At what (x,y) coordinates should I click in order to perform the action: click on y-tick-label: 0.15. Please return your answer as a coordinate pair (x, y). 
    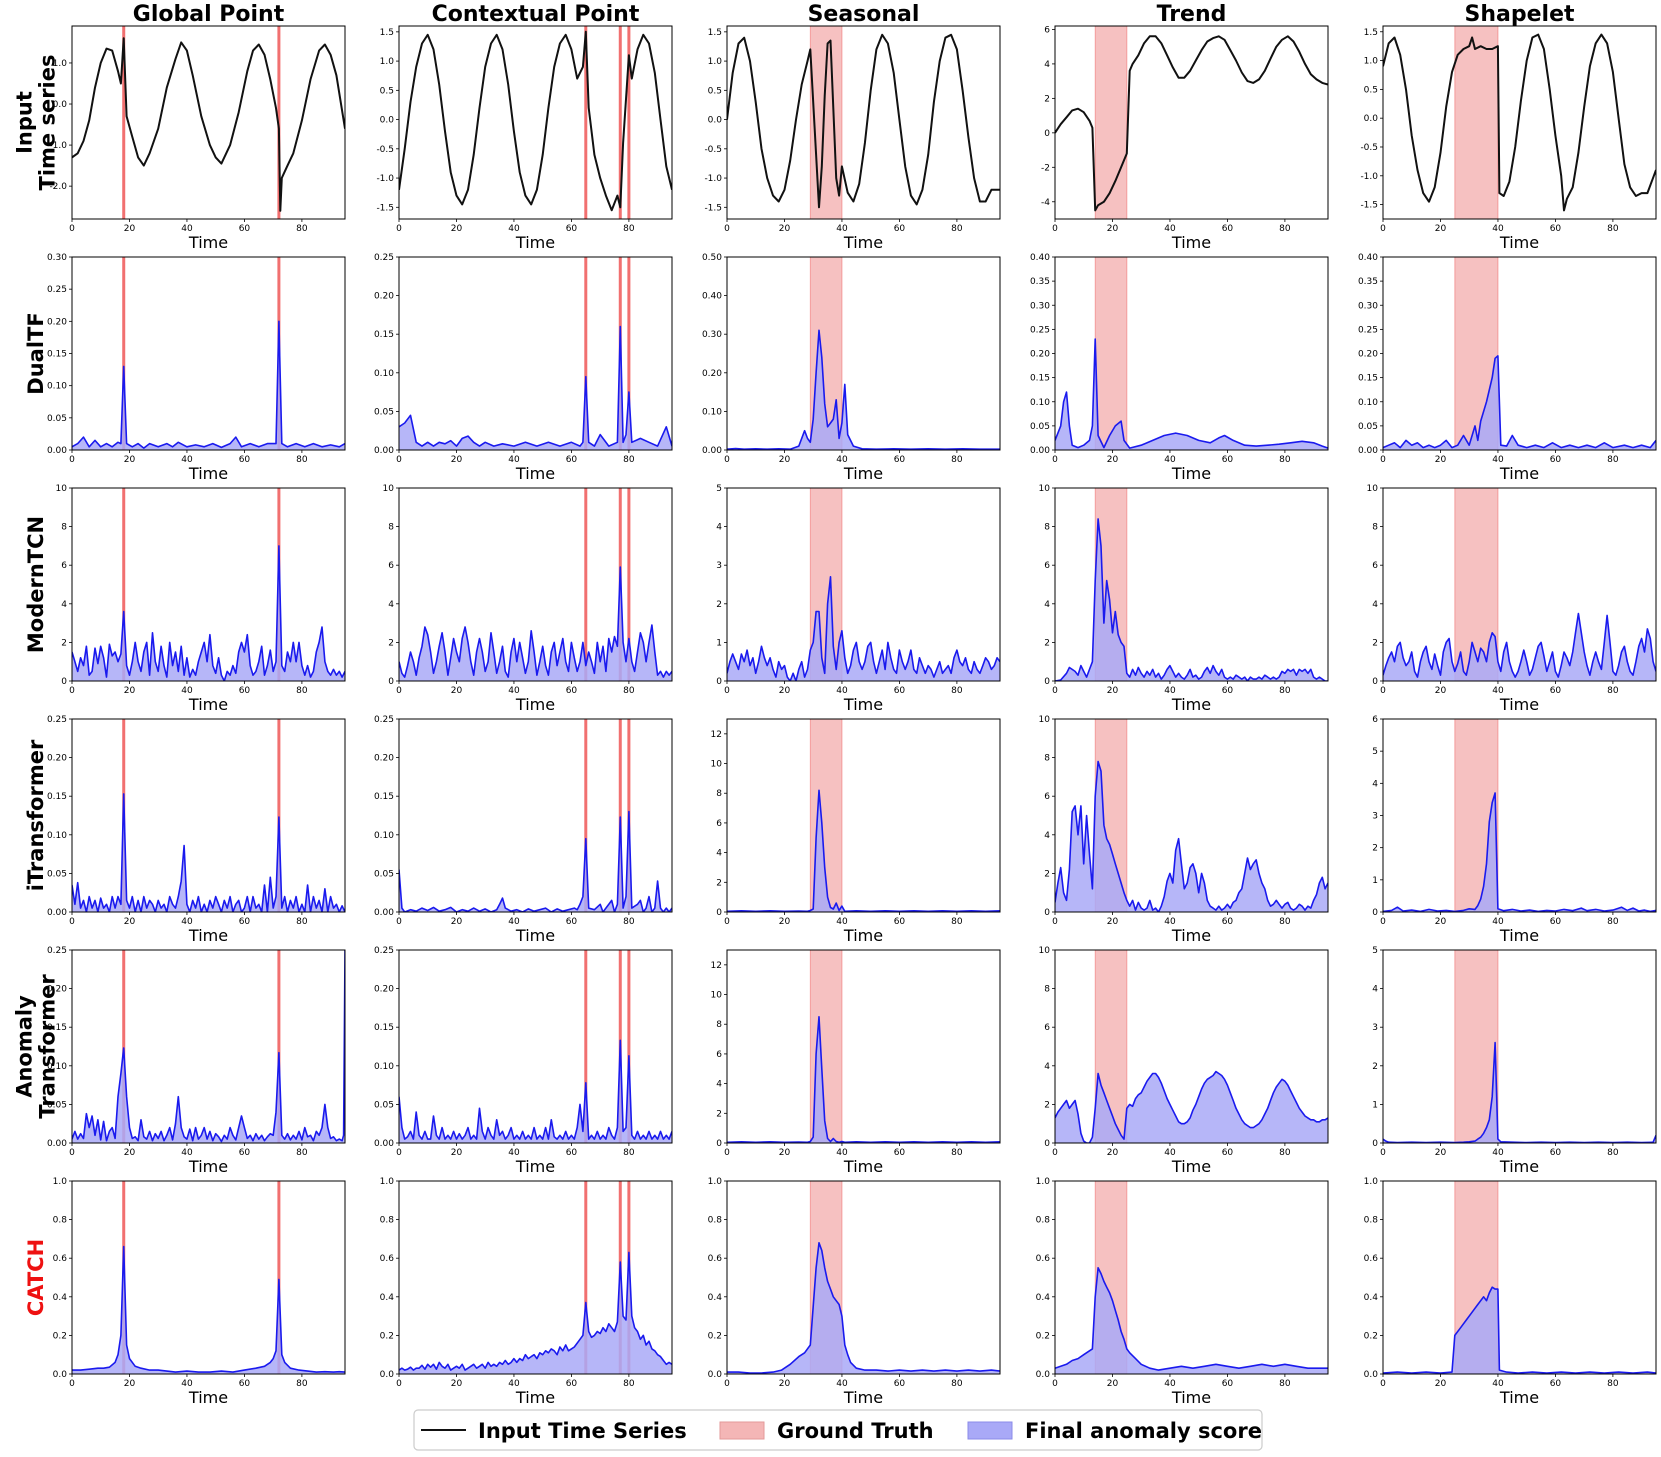
    Looking at the image, I should click on (57, 355).